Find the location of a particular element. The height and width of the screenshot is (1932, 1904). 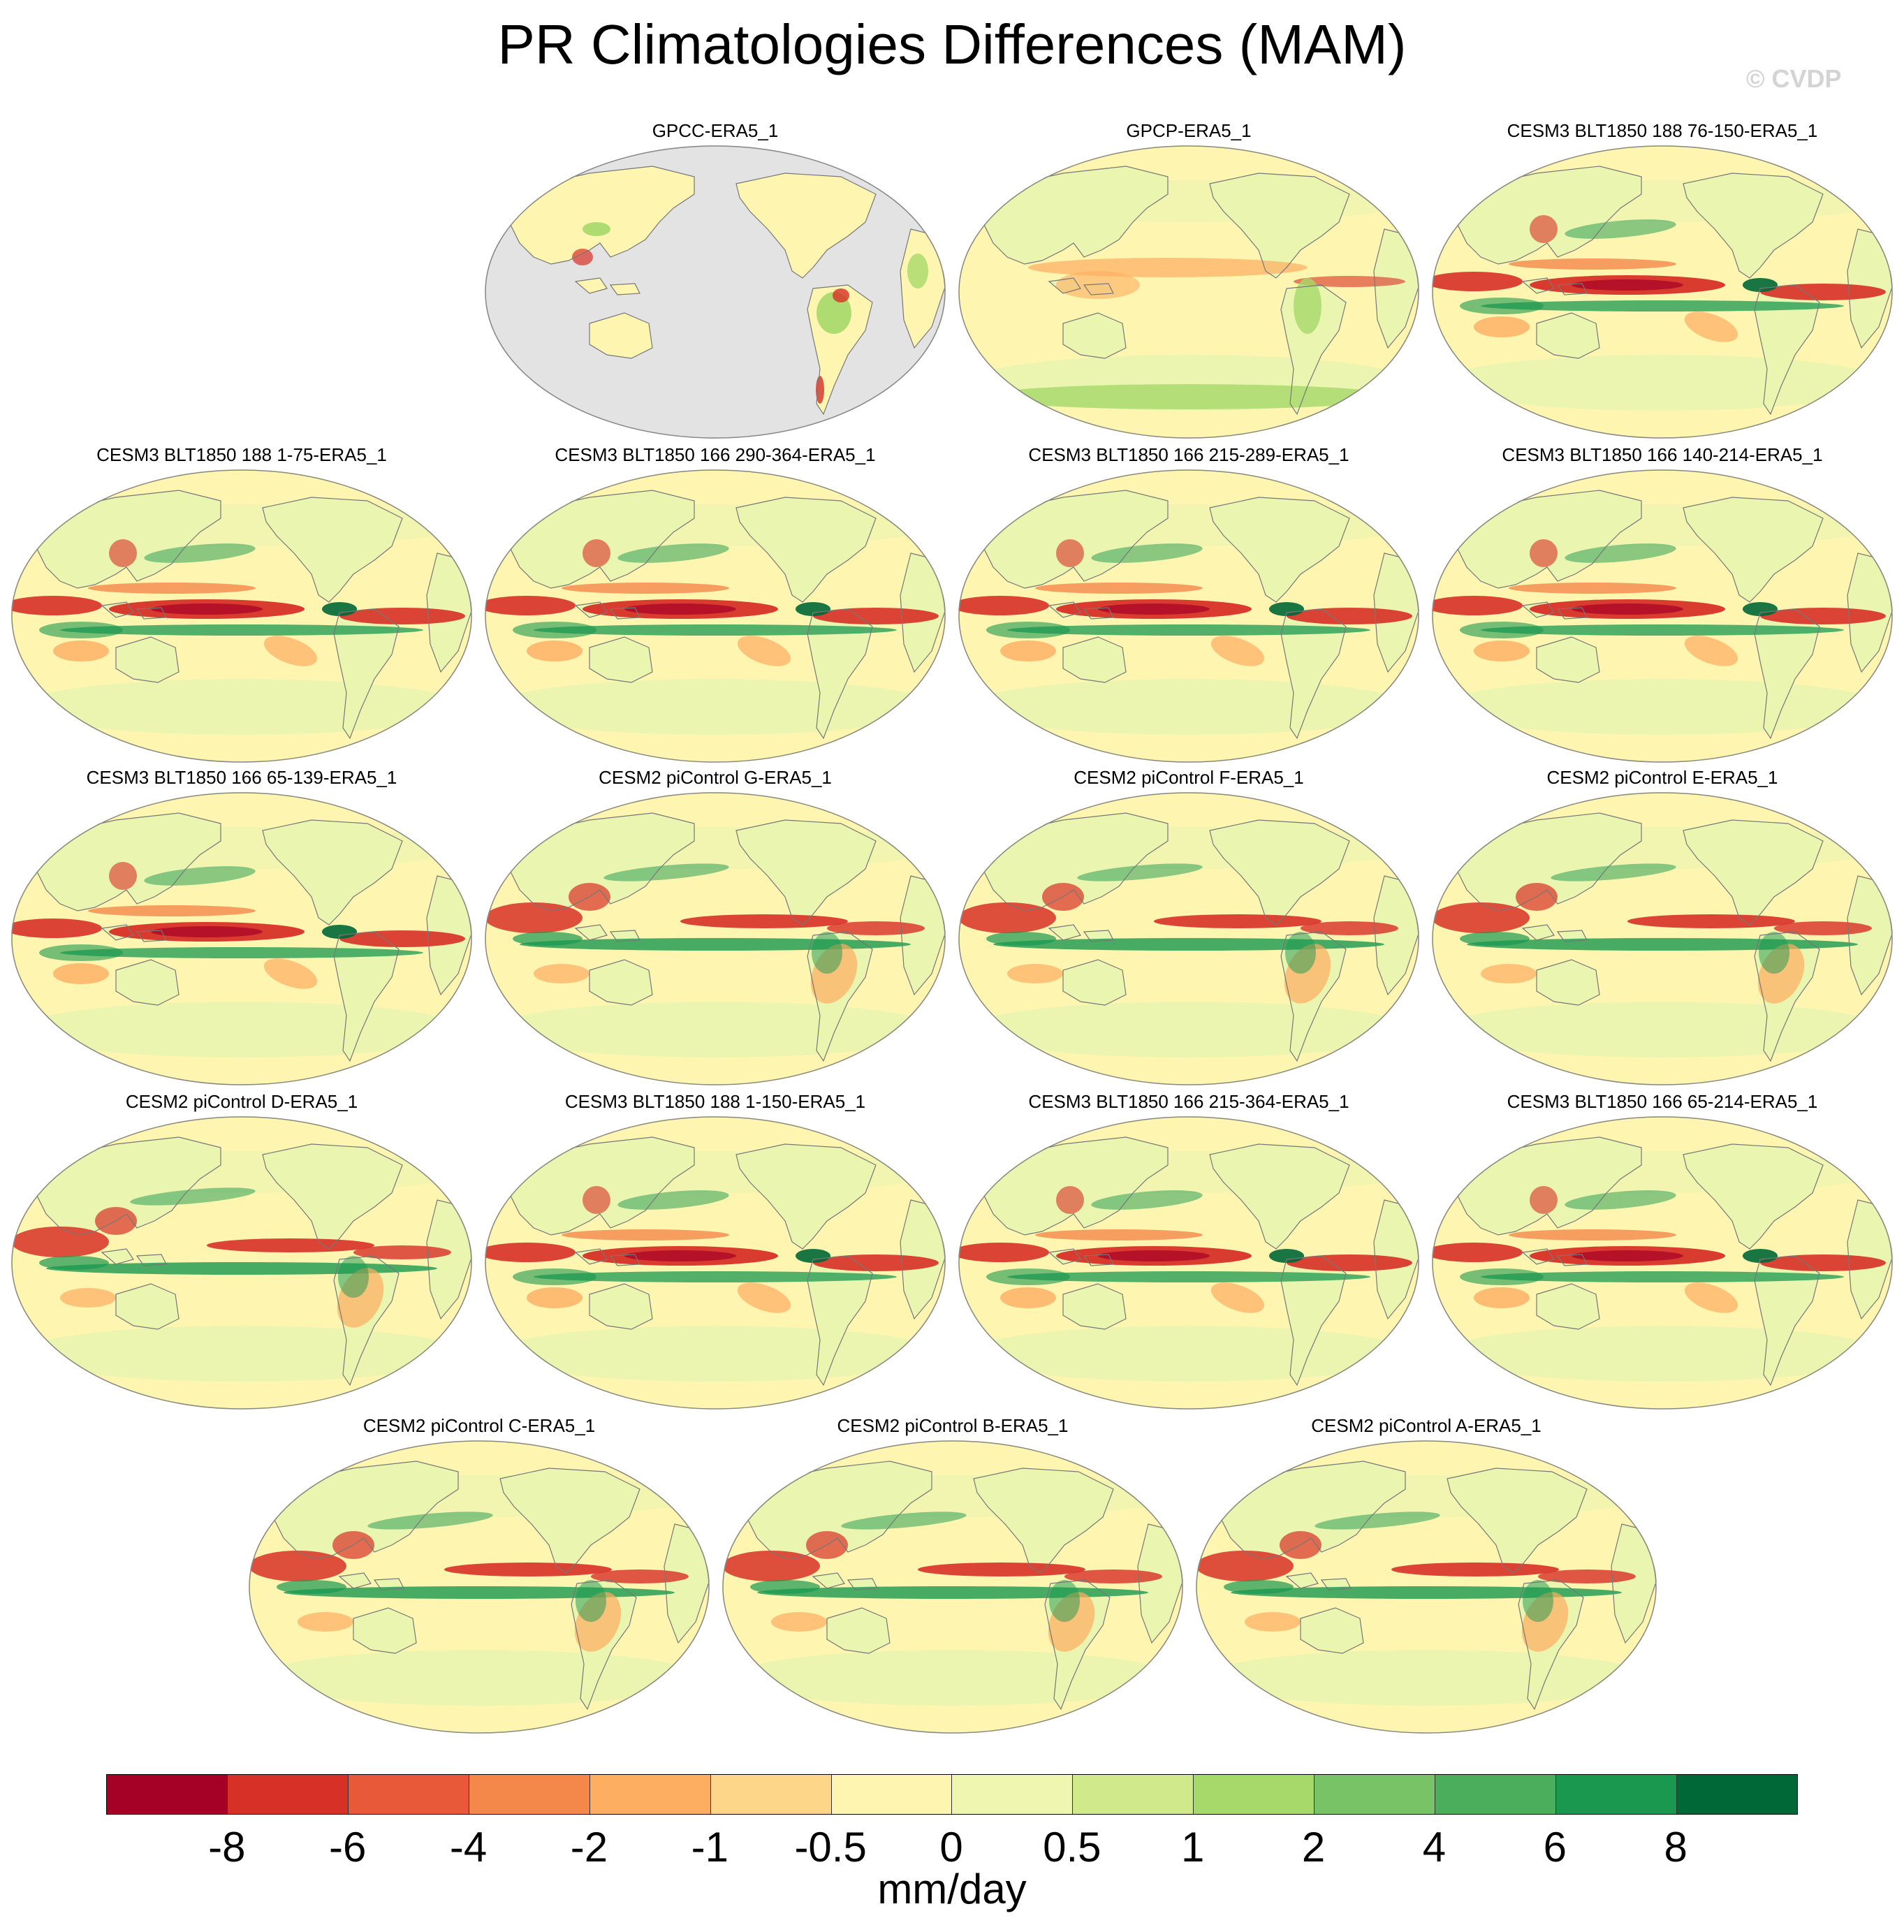

map-panel: CESM2 piControl A-ERA5_1 is located at coordinates (1426, 1575).